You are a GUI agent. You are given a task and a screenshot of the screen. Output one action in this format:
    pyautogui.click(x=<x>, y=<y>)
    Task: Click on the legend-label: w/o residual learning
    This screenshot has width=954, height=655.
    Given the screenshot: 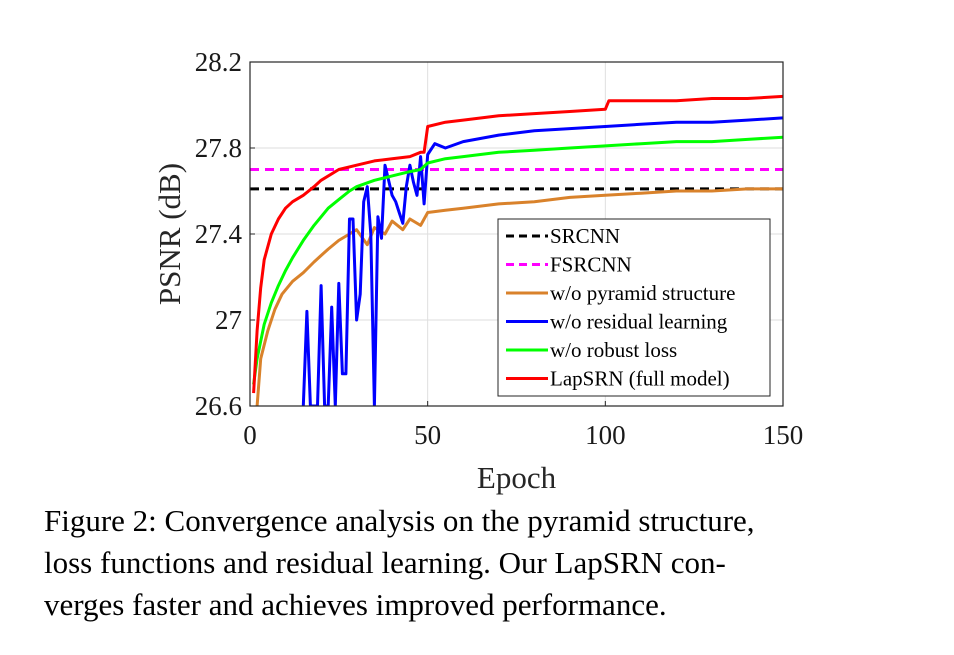 What is the action you would take?
    pyautogui.click(x=639, y=322)
    